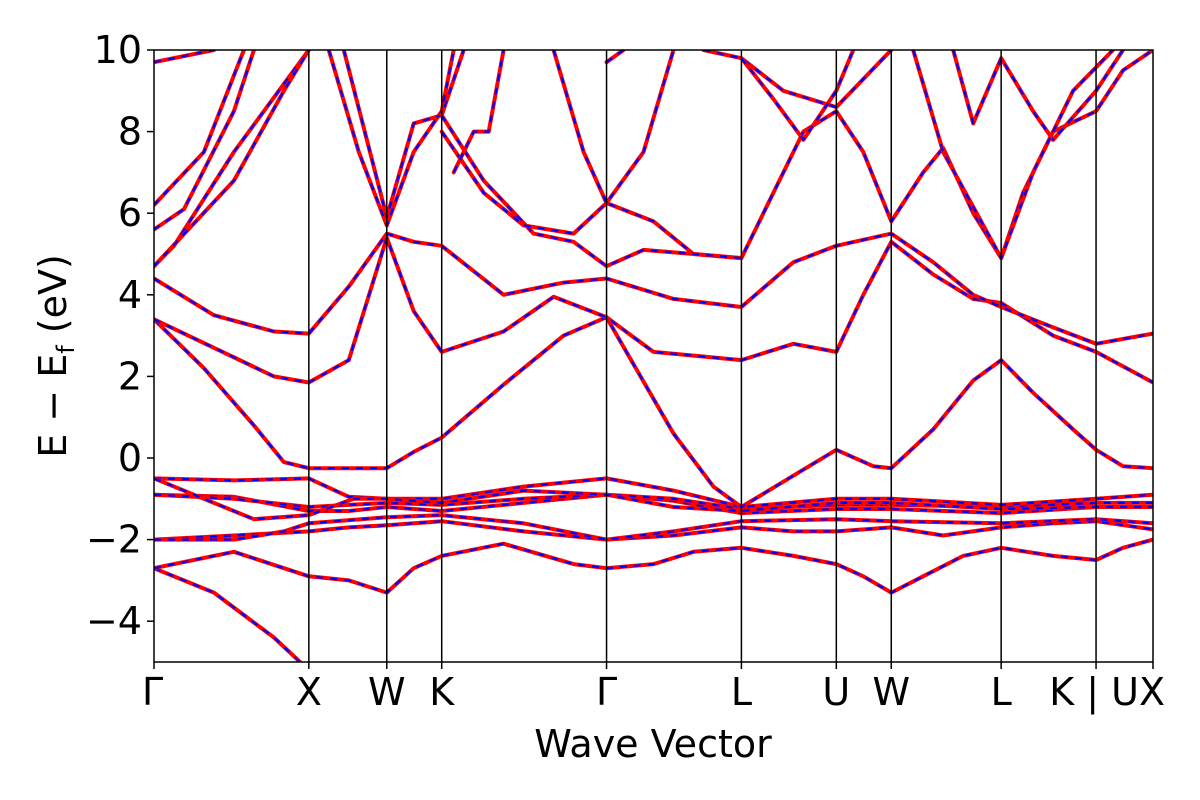  What do you see at coordinates (130, 458) in the screenshot?
I see `y-tick-label-3: 0` at bounding box center [130, 458].